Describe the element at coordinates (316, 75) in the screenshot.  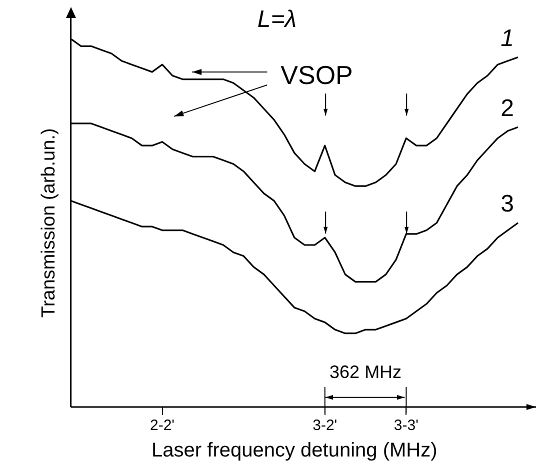
I see `annotation: VSOP` at that location.